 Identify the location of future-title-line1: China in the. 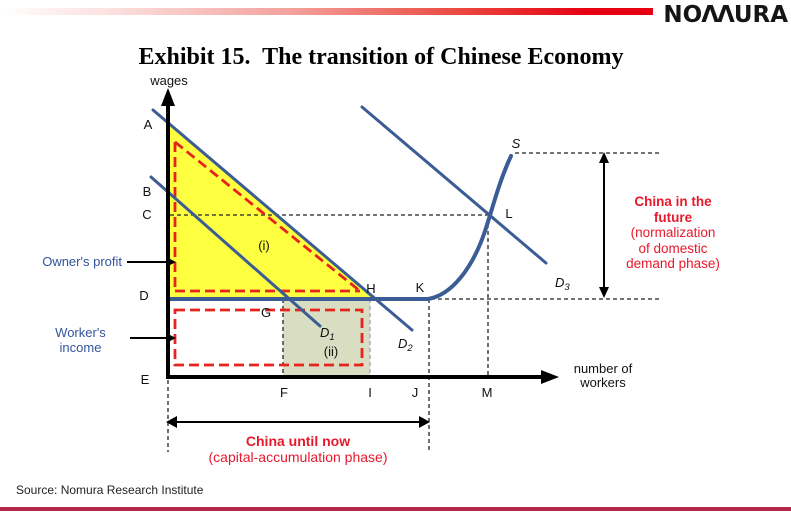
(673, 201).